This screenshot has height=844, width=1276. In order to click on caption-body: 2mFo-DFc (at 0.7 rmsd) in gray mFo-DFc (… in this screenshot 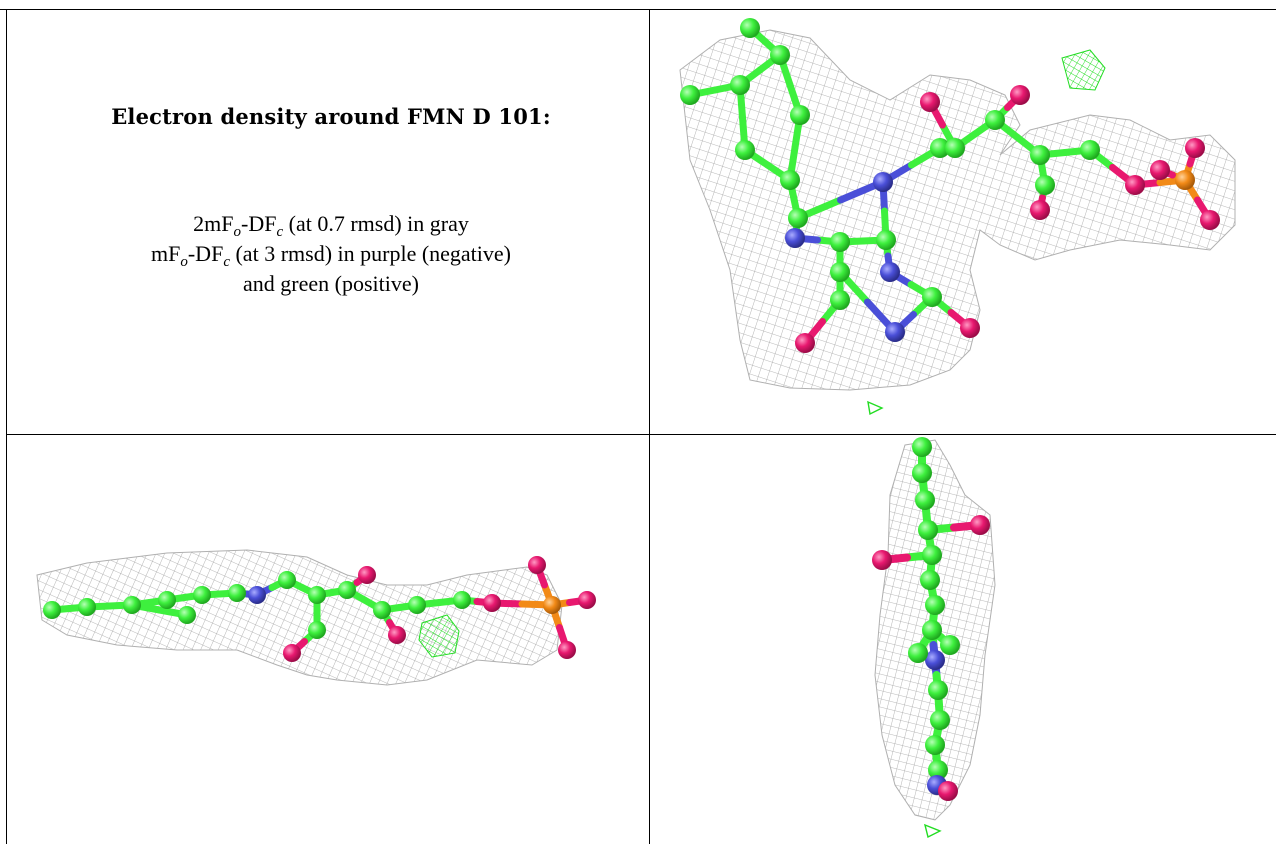, I will do `click(331, 254)`.